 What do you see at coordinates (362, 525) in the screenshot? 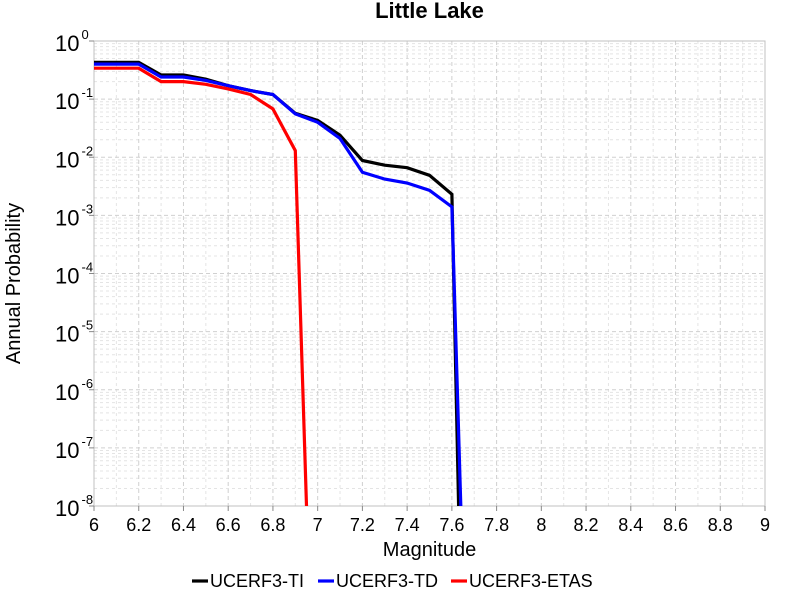
I see `x-tick-label: 7.2` at bounding box center [362, 525].